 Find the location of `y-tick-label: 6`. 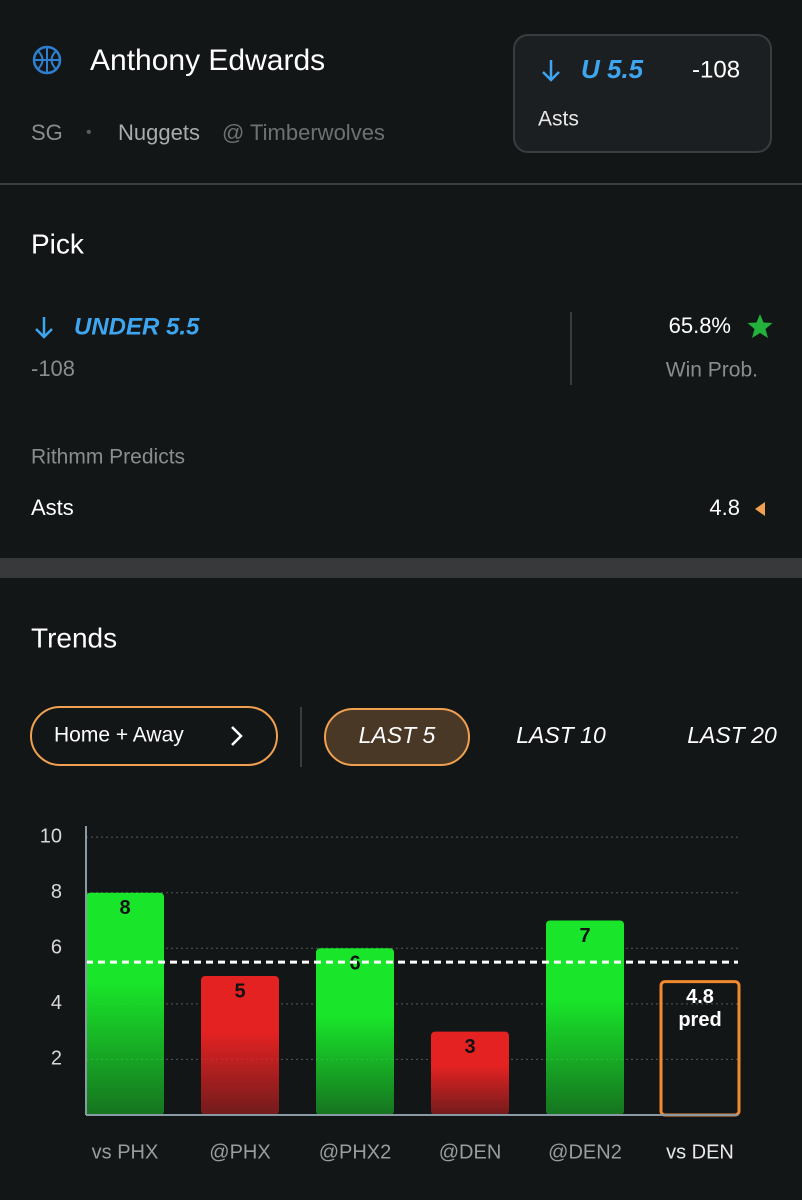

y-tick-label: 6 is located at coordinates (56, 948).